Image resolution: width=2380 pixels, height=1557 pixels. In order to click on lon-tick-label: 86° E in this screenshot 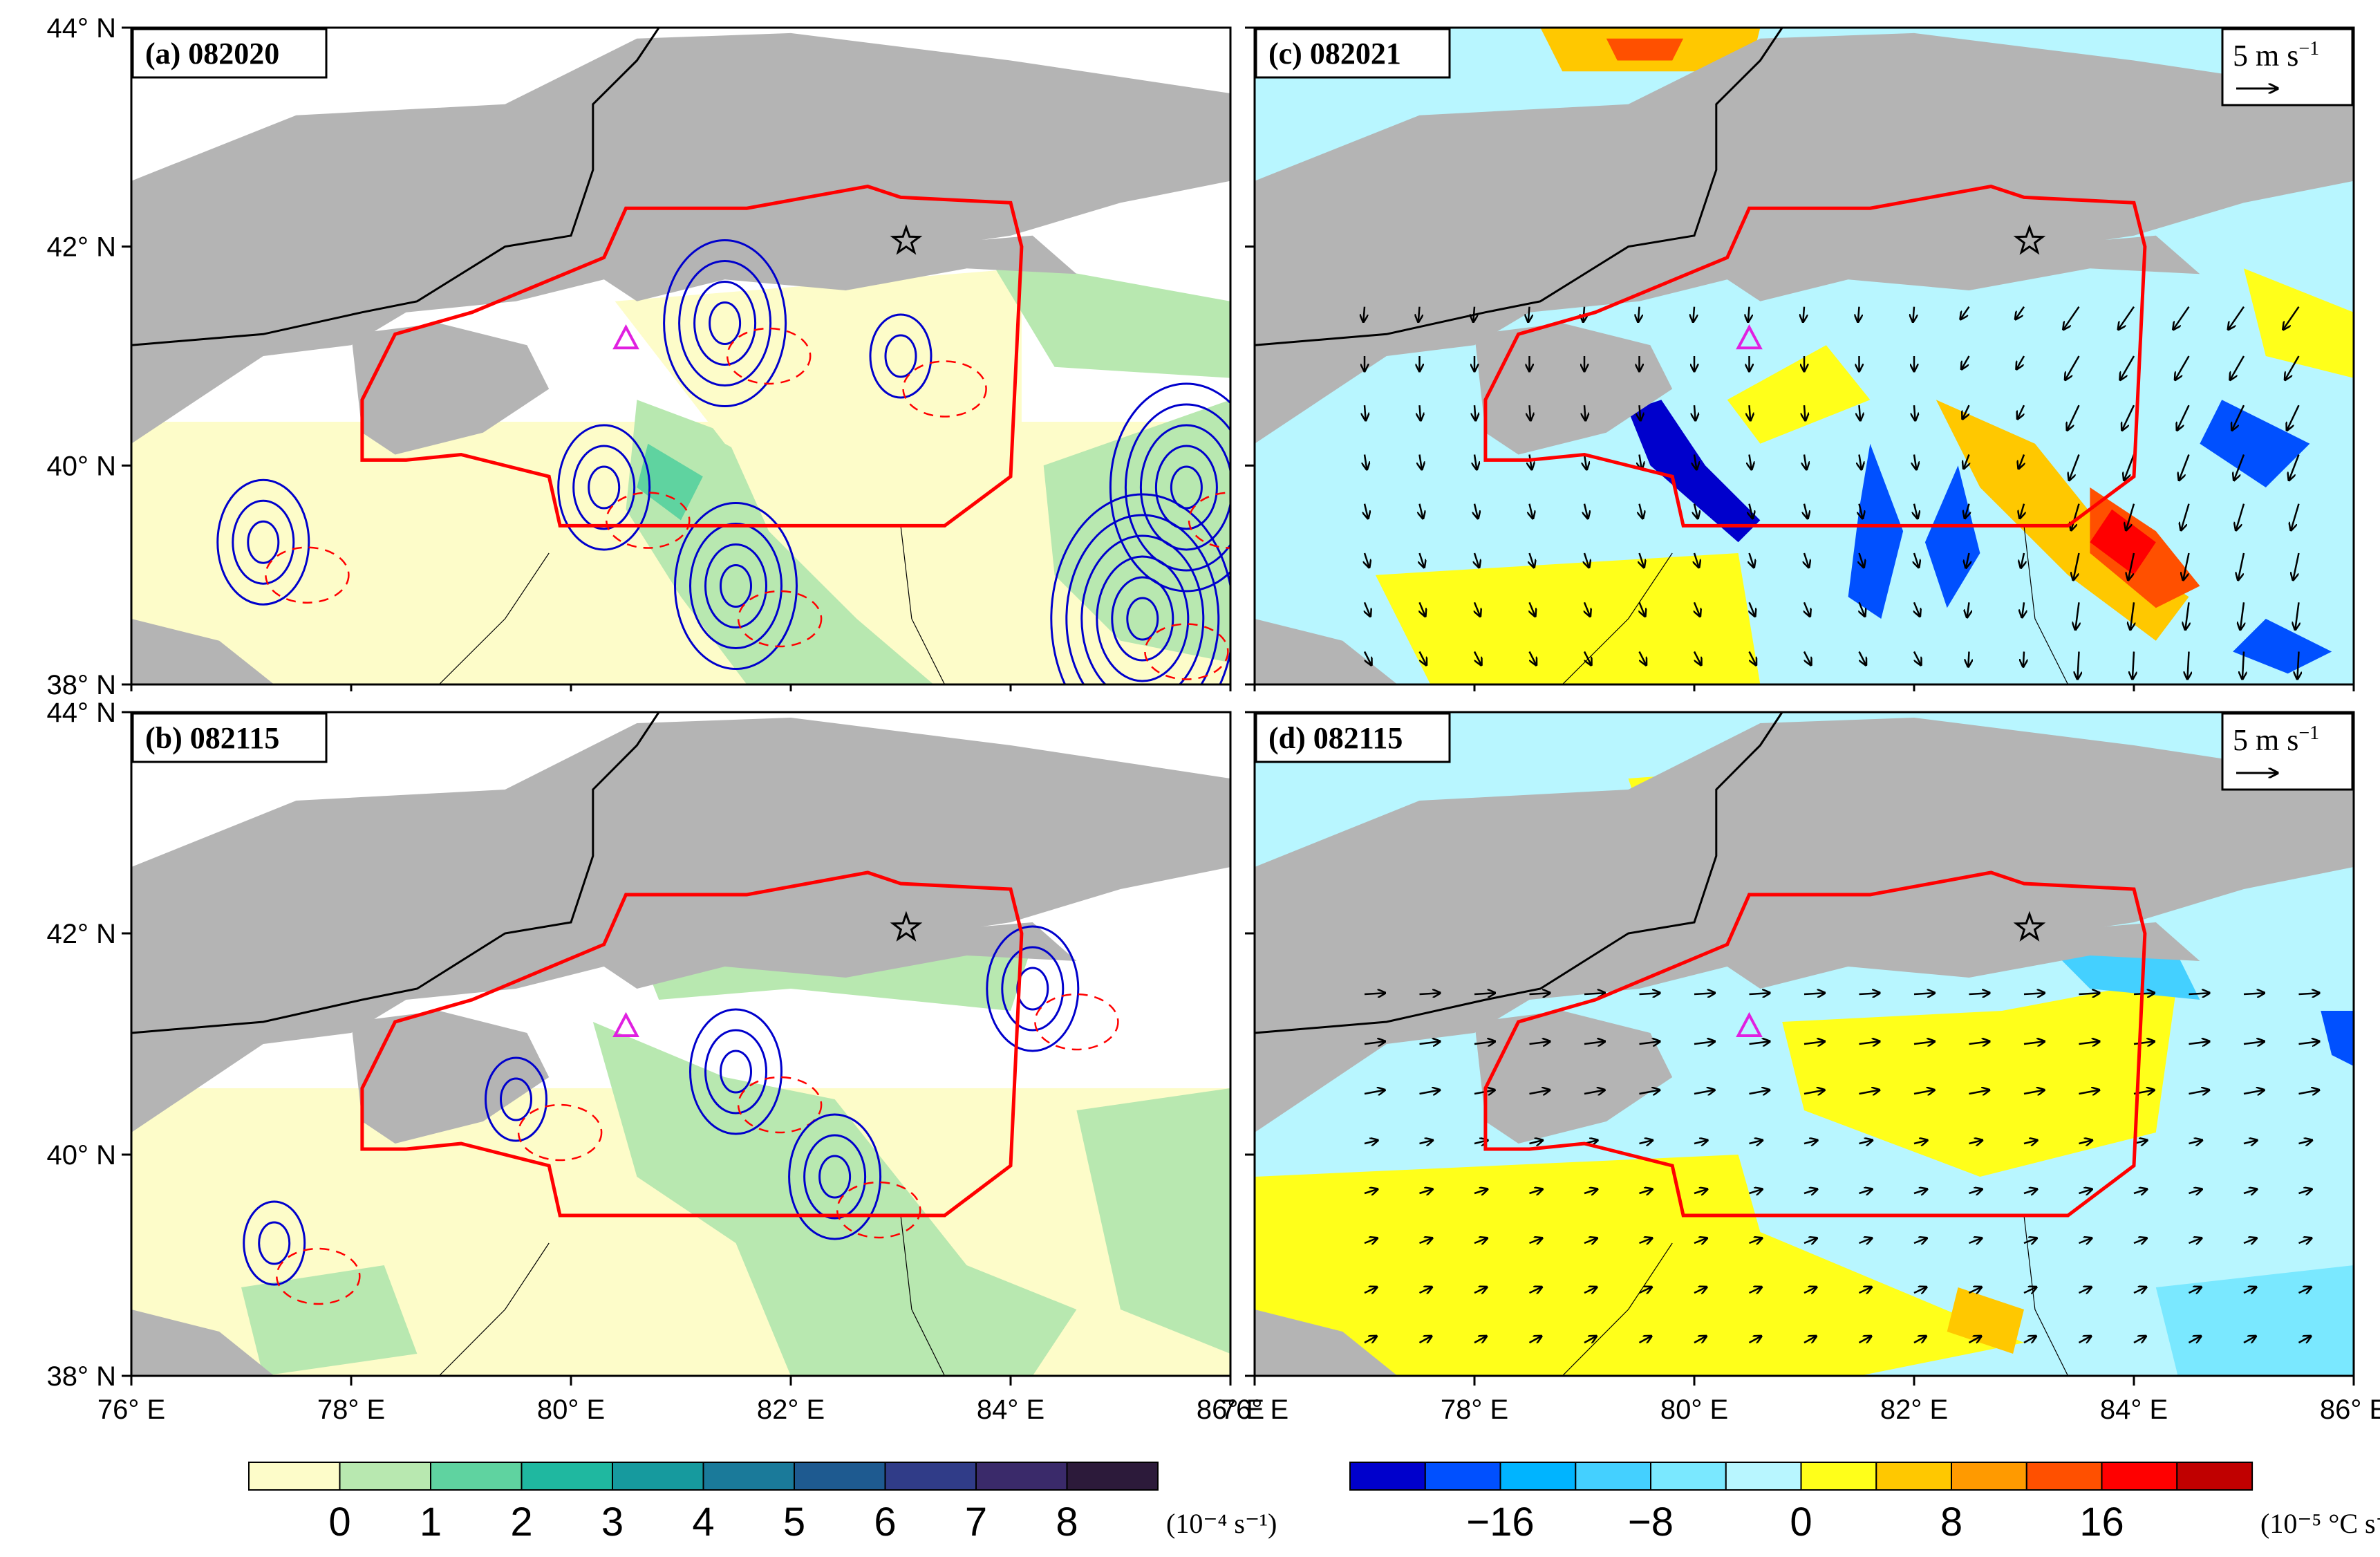, I will do `click(1230, 1410)`.